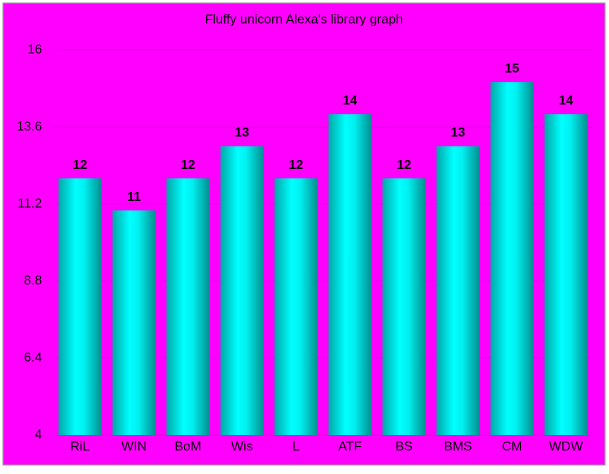 Image resolution: width=609 pixels, height=474 pixels. Describe the element at coordinates (350, 445) in the screenshot. I see `x-tick-label: ATF` at that location.